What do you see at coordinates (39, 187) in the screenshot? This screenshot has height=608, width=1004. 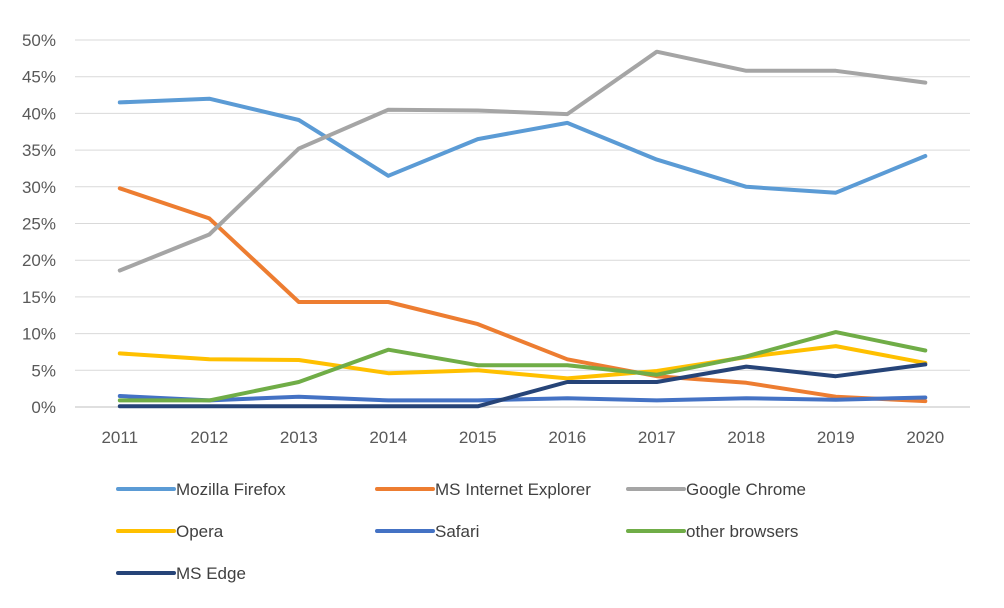 I see `y-tick-label: 30%` at bounding box center [39, 187].